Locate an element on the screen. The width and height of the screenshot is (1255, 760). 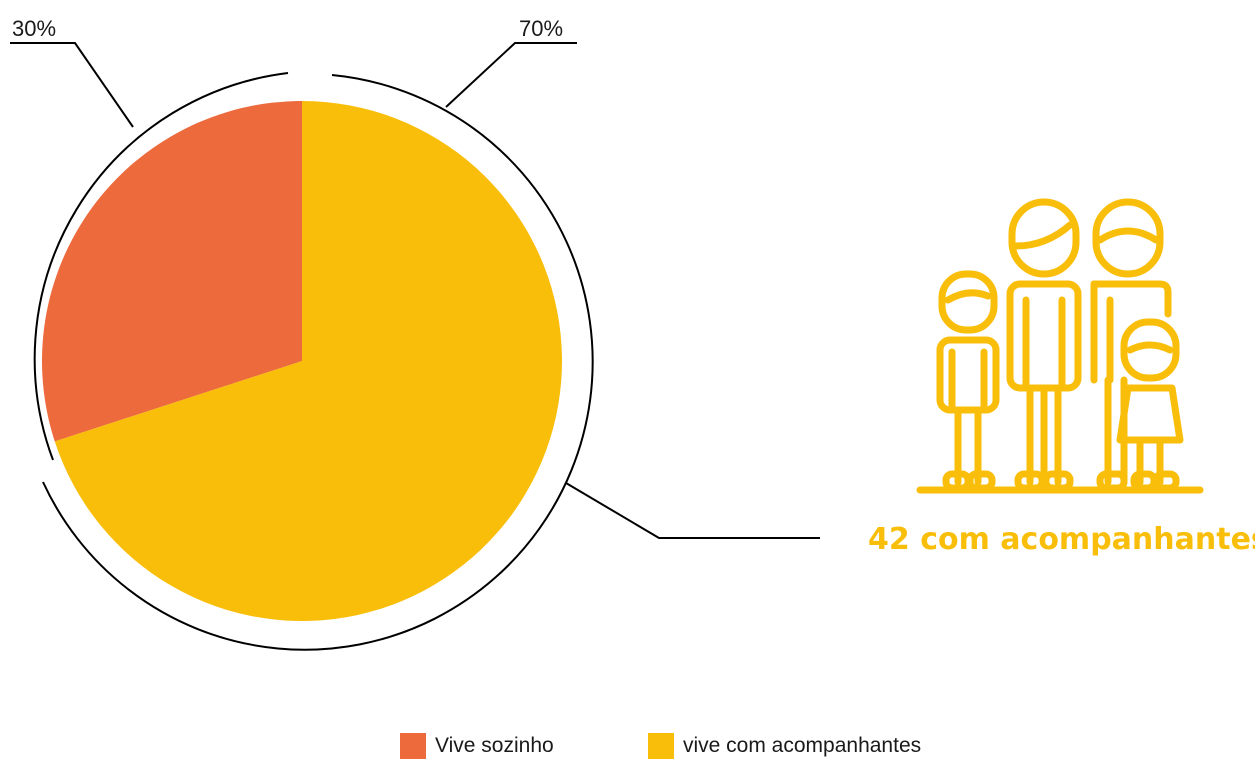
slice-label-alone: 30% is located at coordinates (34, 28).